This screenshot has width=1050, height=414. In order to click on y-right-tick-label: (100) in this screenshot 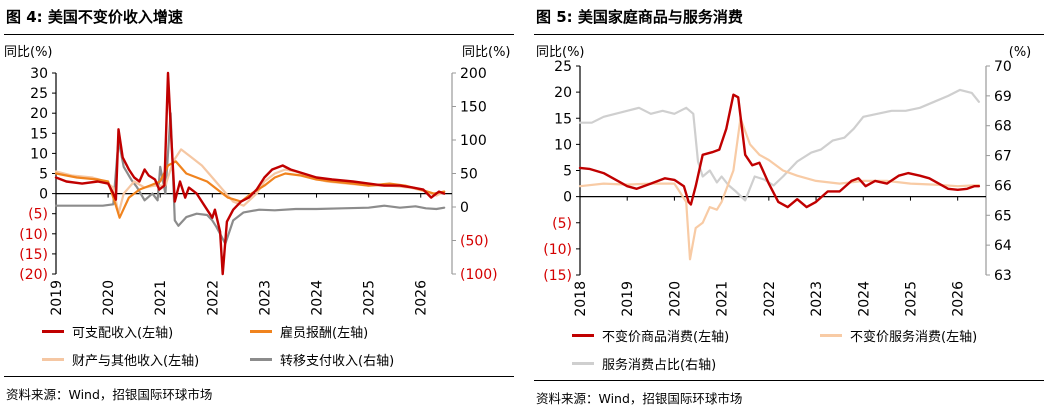, I will do `click(479, 275)`.